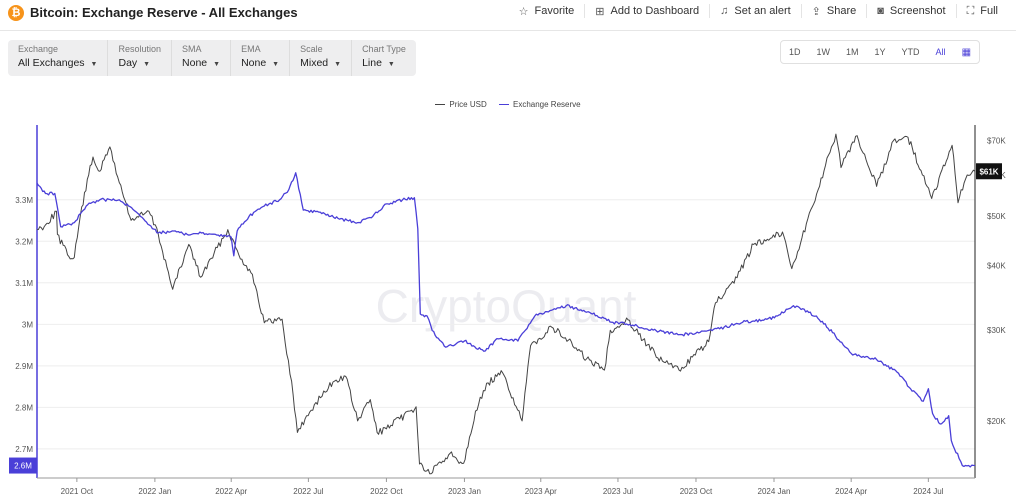 The width and height of the screenshot is (1016, 501). What do you see at coordinates (77, 491) in the screenshot?
I see `x-tick-label: 2021 Oct` at bounding box center [77, 491].